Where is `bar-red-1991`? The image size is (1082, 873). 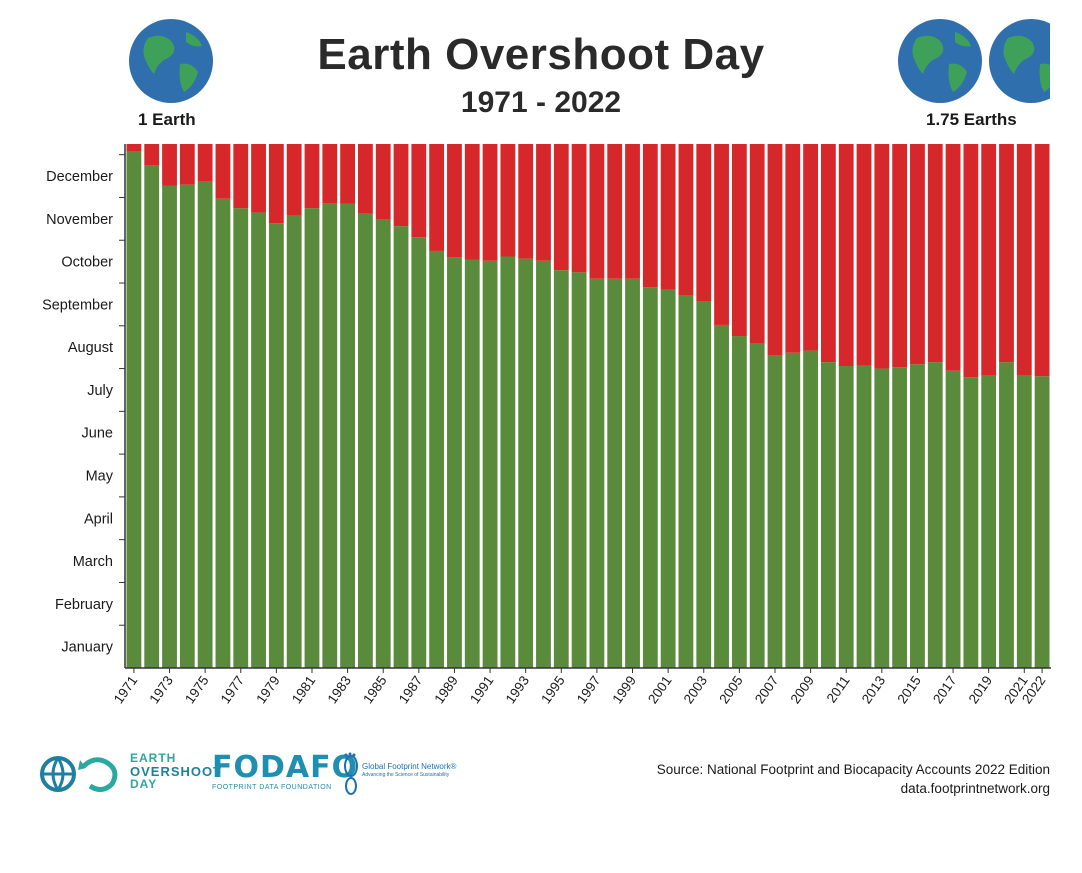 bar-red-1991 is located at coordinates (490, 202).